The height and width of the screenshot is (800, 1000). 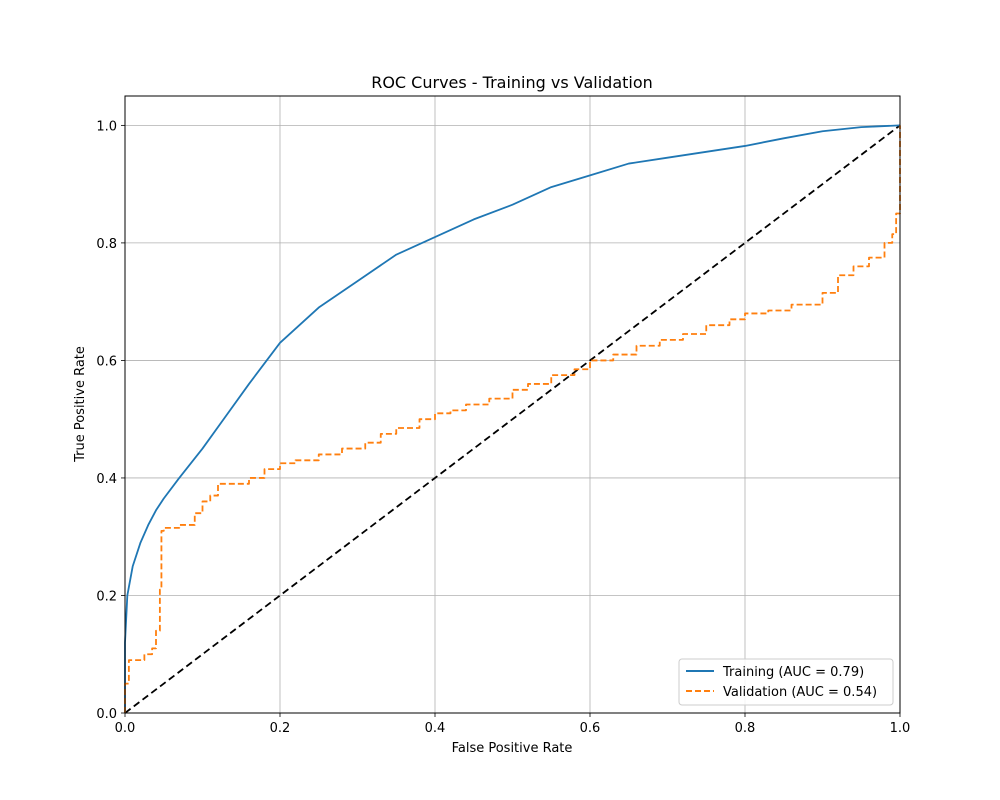 What do you see at coordinates (80, 404) in the screenshot?
I see `y-axis-label: True Positive Rate` at bounding box center [80, 404].